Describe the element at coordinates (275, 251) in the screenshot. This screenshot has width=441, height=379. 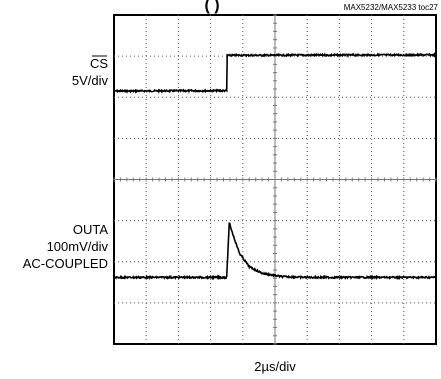
I see `outa-trace` at that location.